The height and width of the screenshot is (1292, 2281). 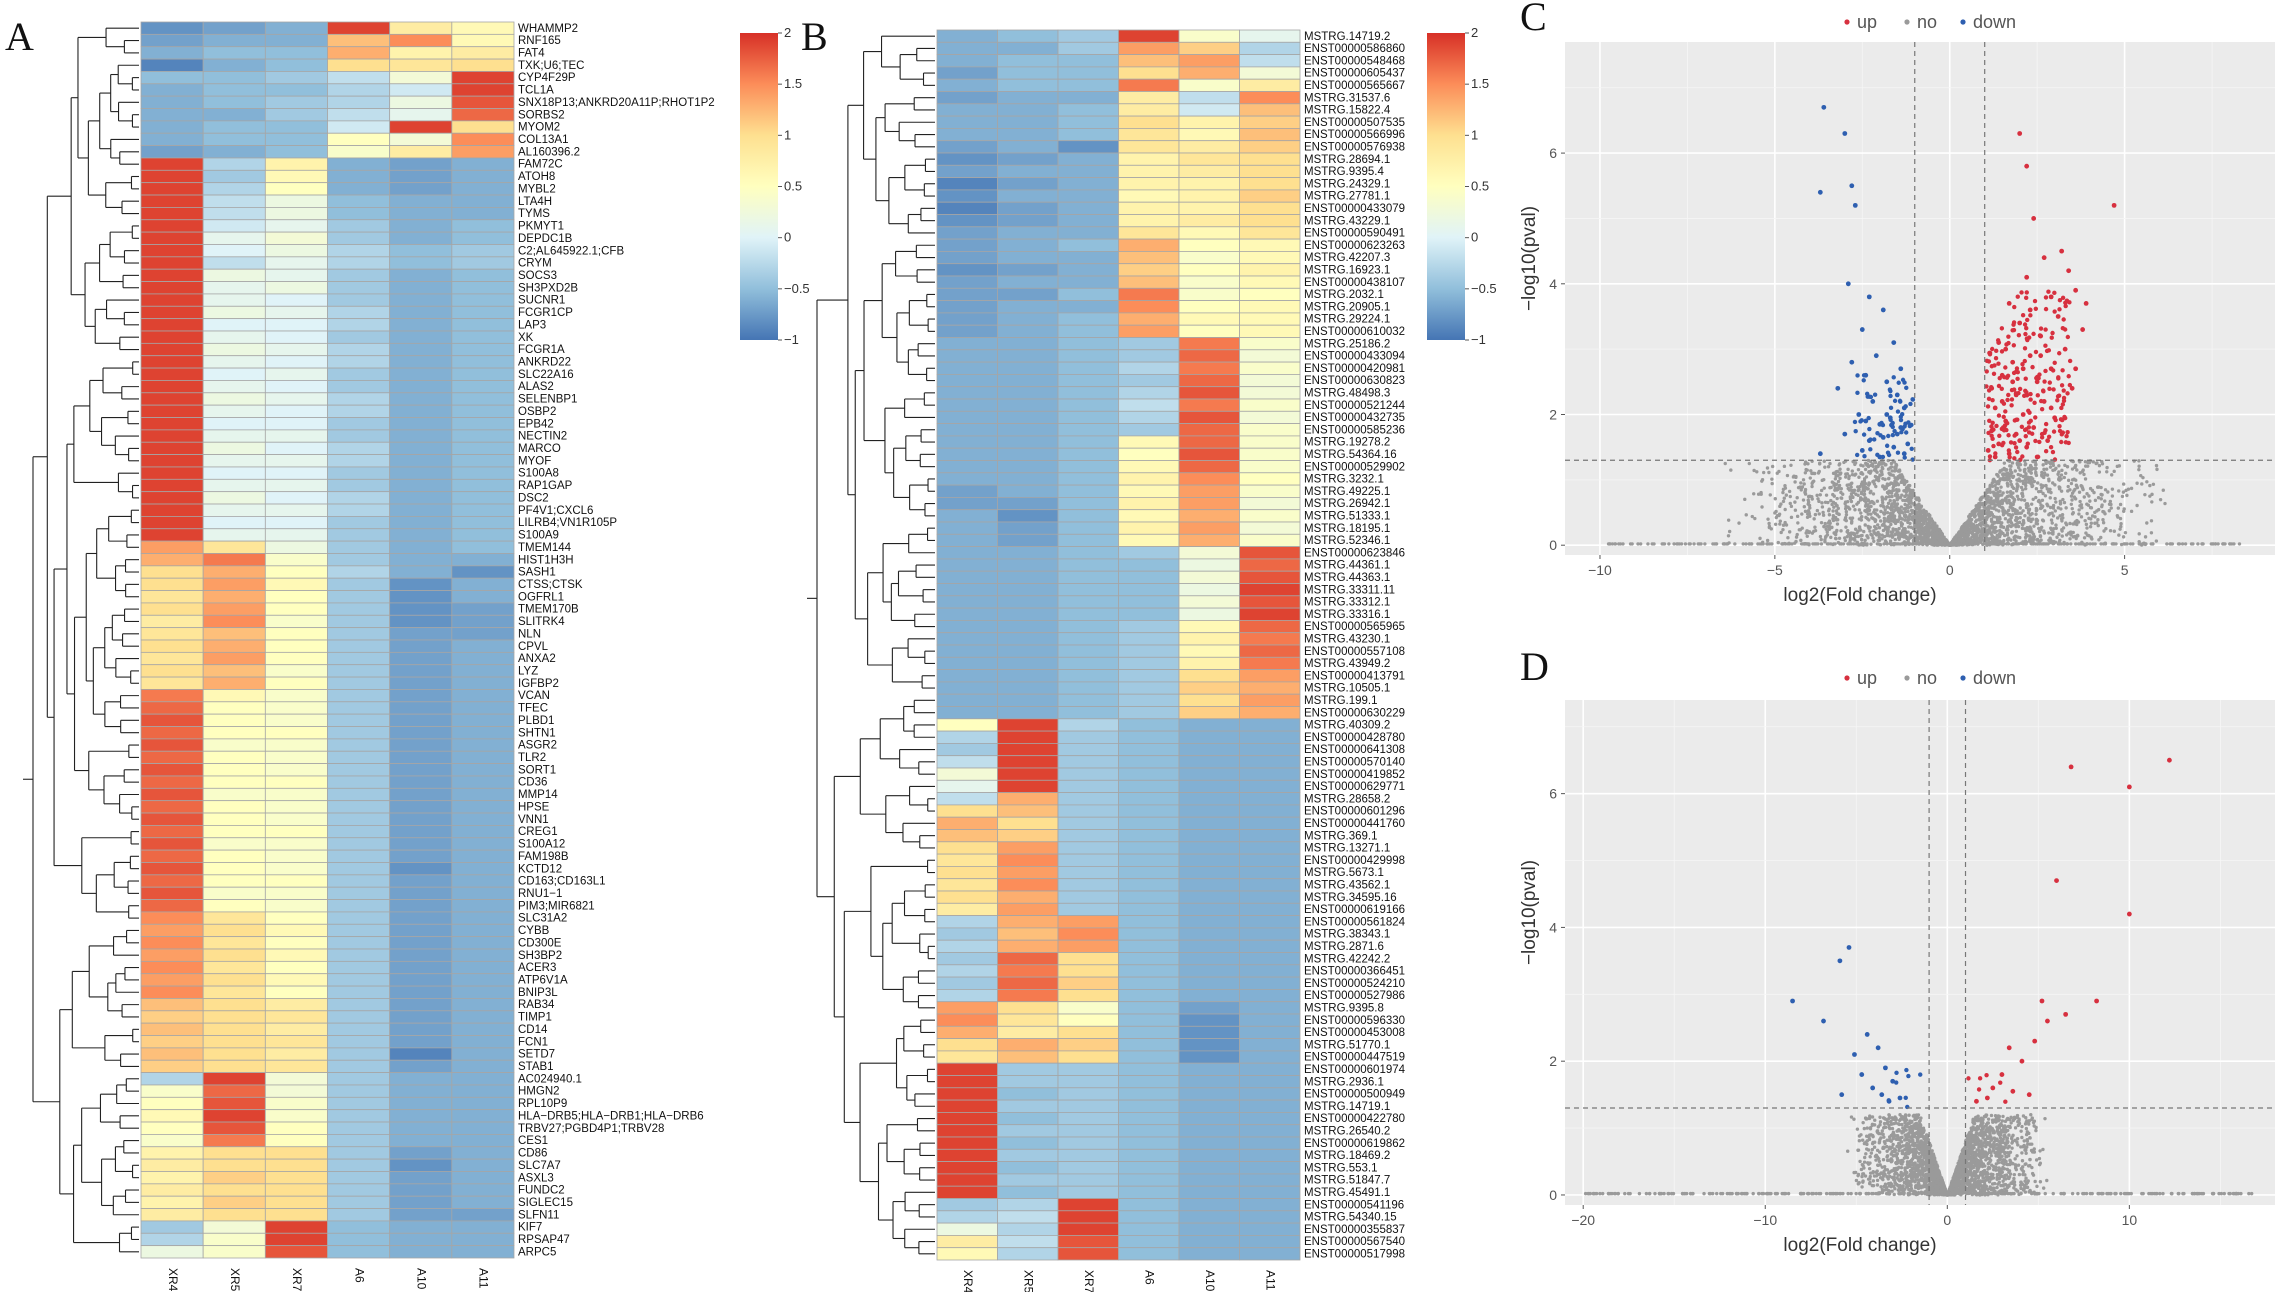 I want to click on sample-label: XR4, so click(x=173, y=1280).